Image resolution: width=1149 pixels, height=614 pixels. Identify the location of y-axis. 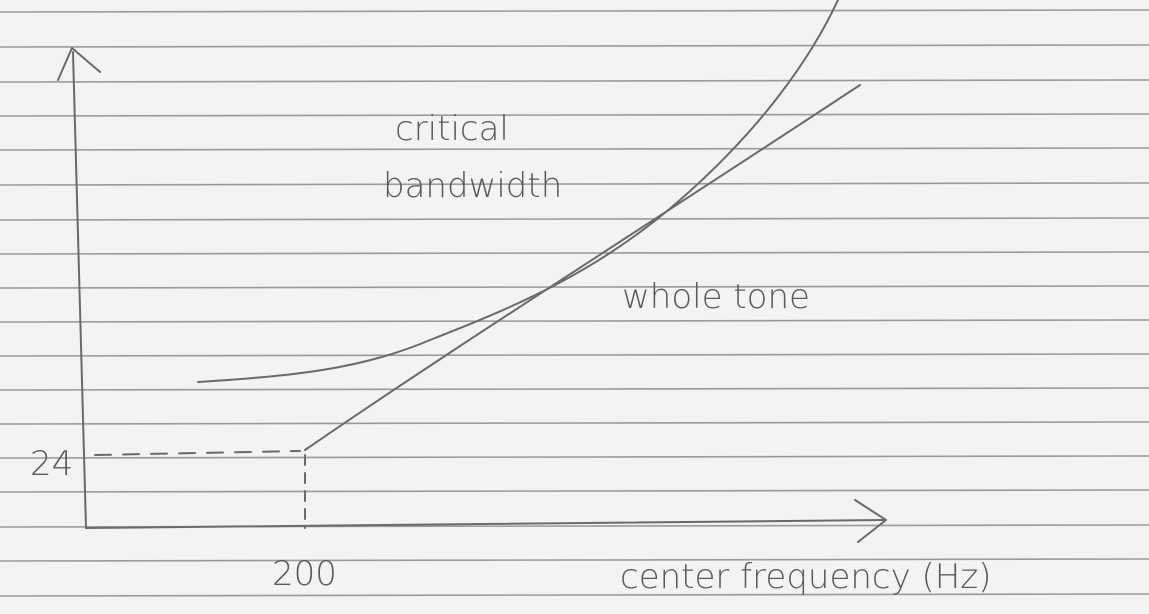
(79, 290).